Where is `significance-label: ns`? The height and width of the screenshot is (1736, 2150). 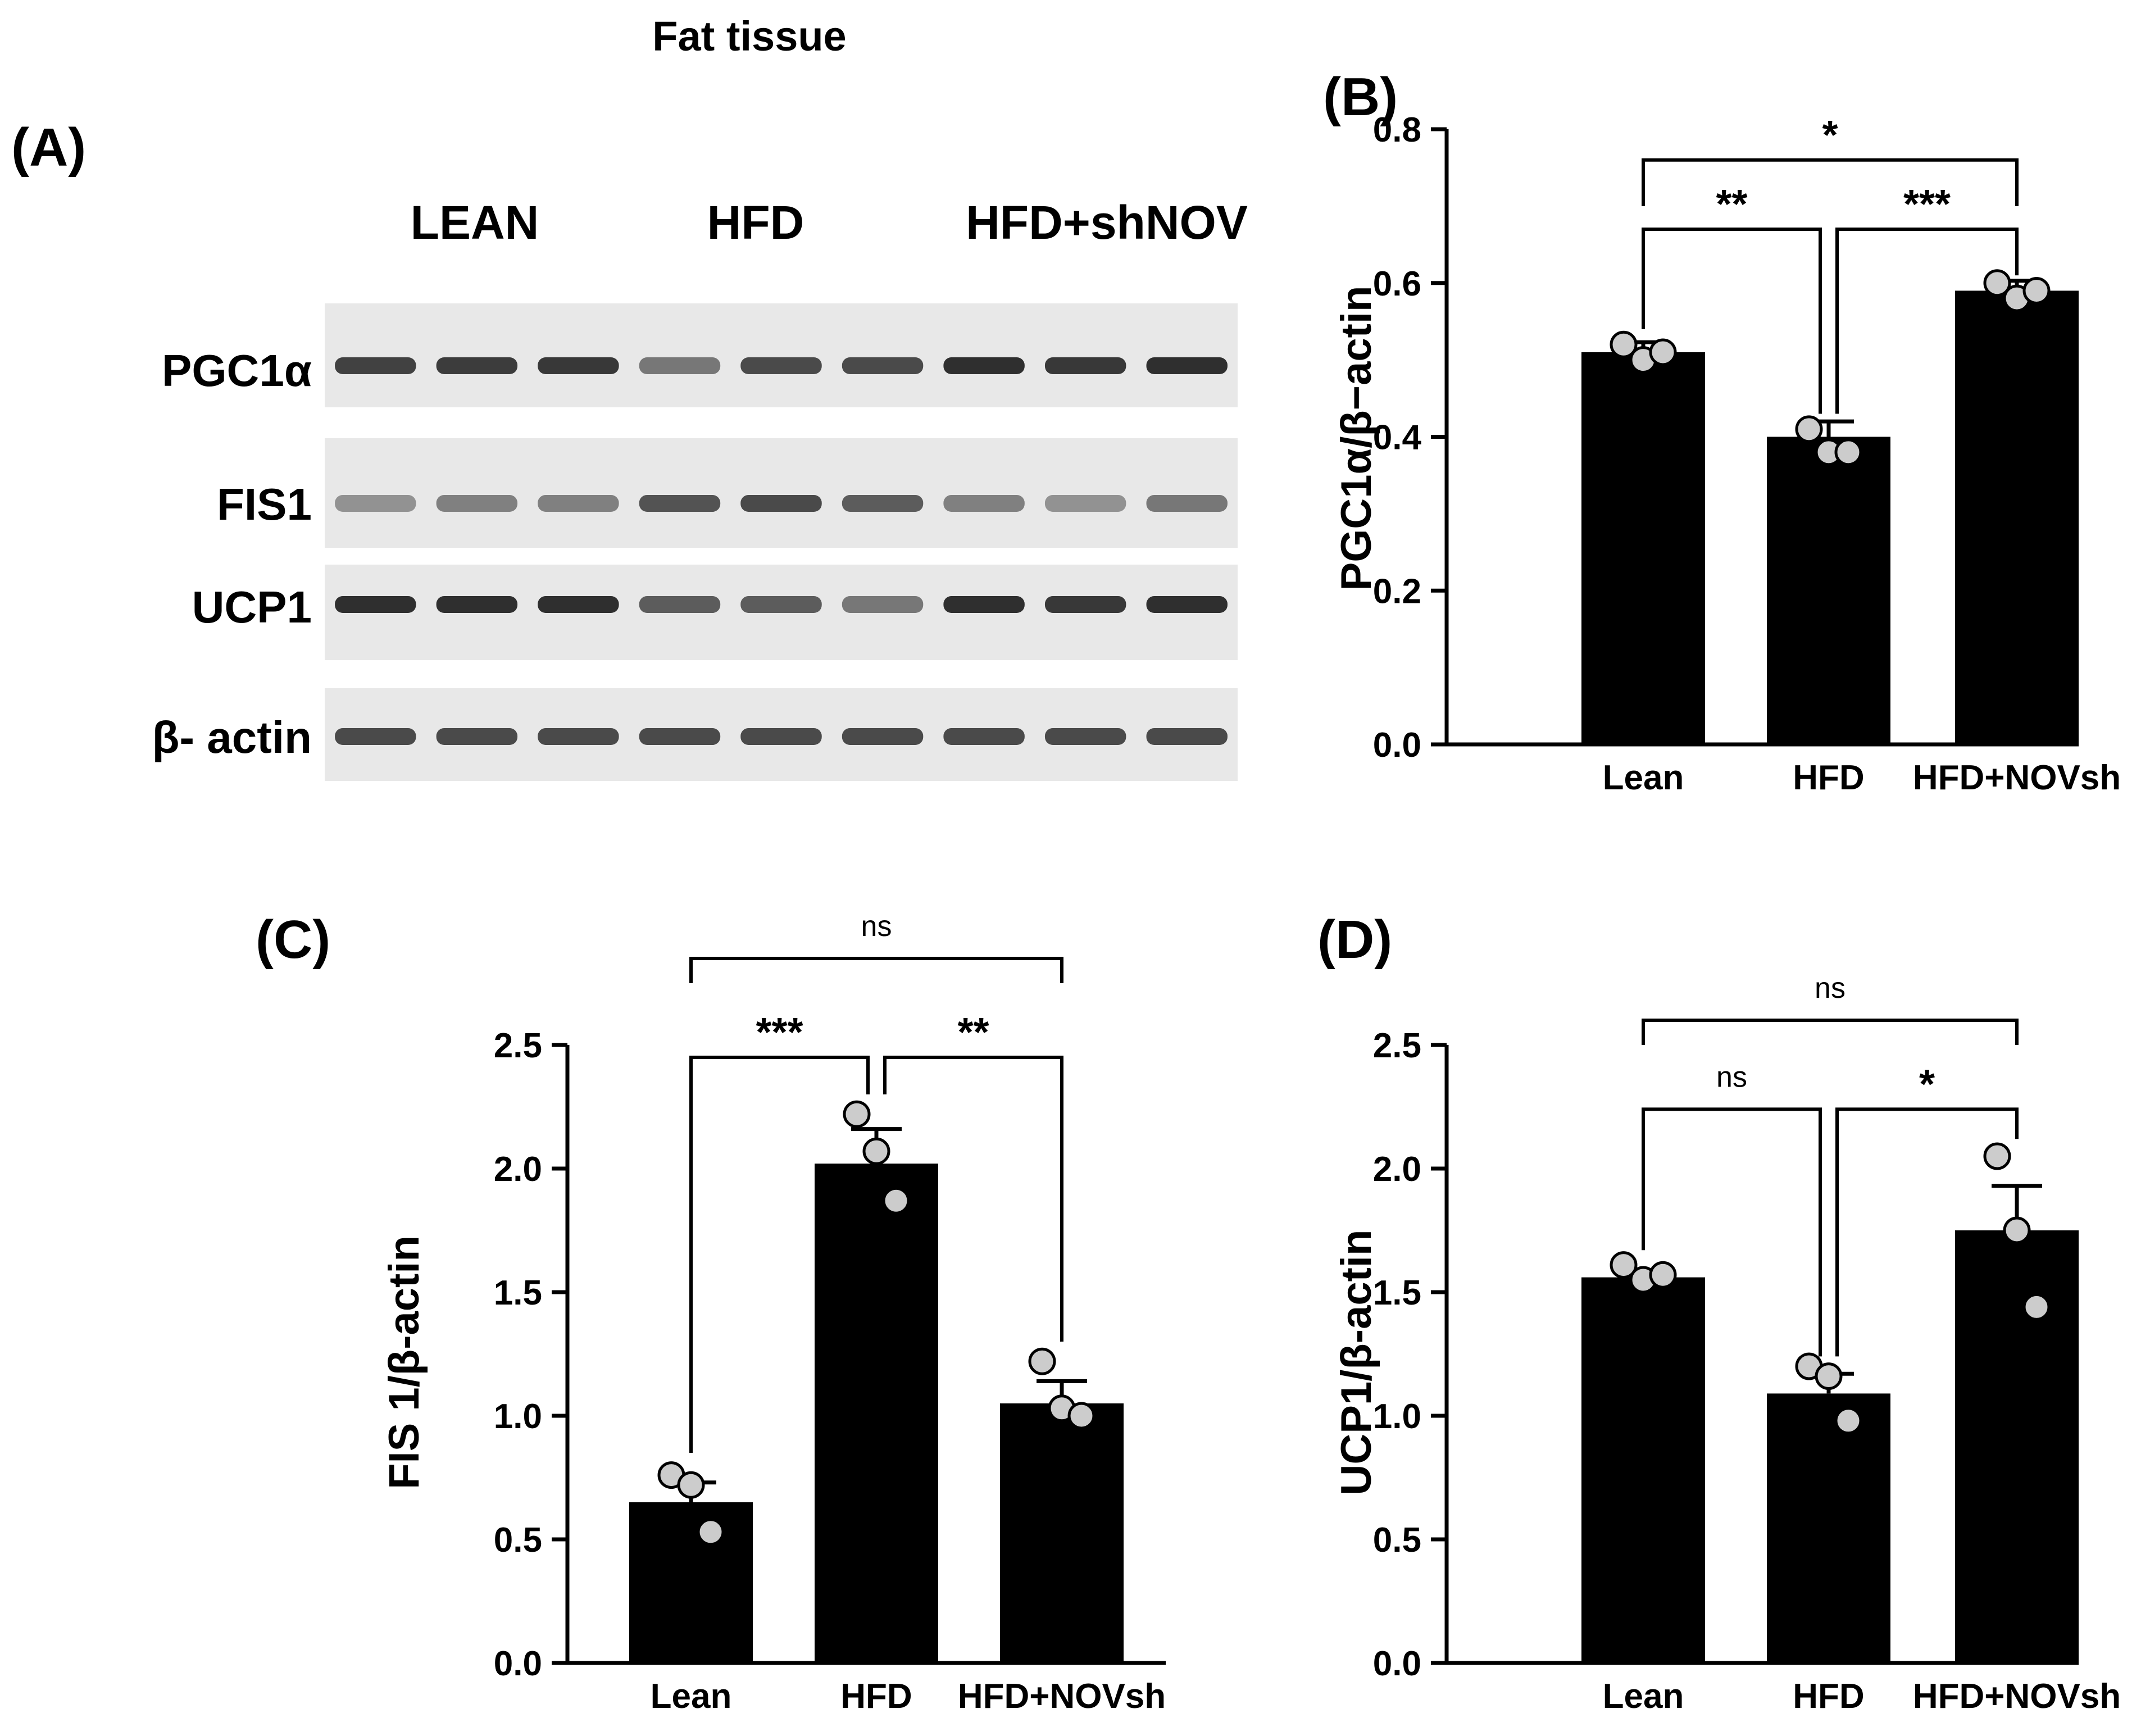 significance-label: ns is located at coordinates (877, 926).